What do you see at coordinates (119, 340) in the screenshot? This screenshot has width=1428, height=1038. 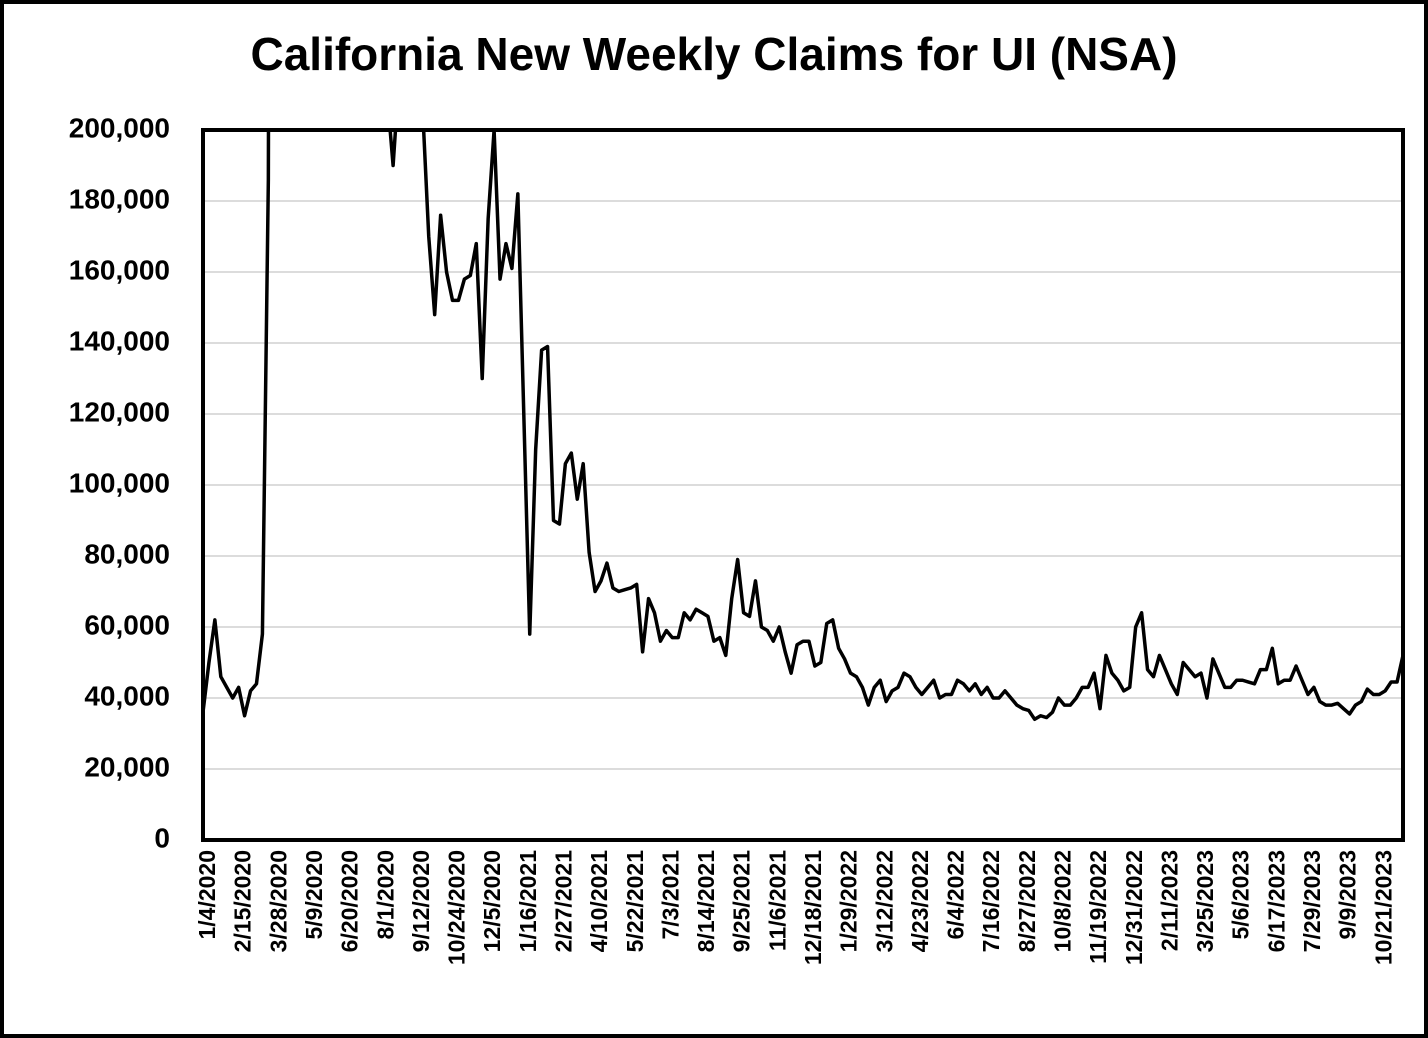 I see `y-tick-label: 140,000` at bounding box center [119, 340].